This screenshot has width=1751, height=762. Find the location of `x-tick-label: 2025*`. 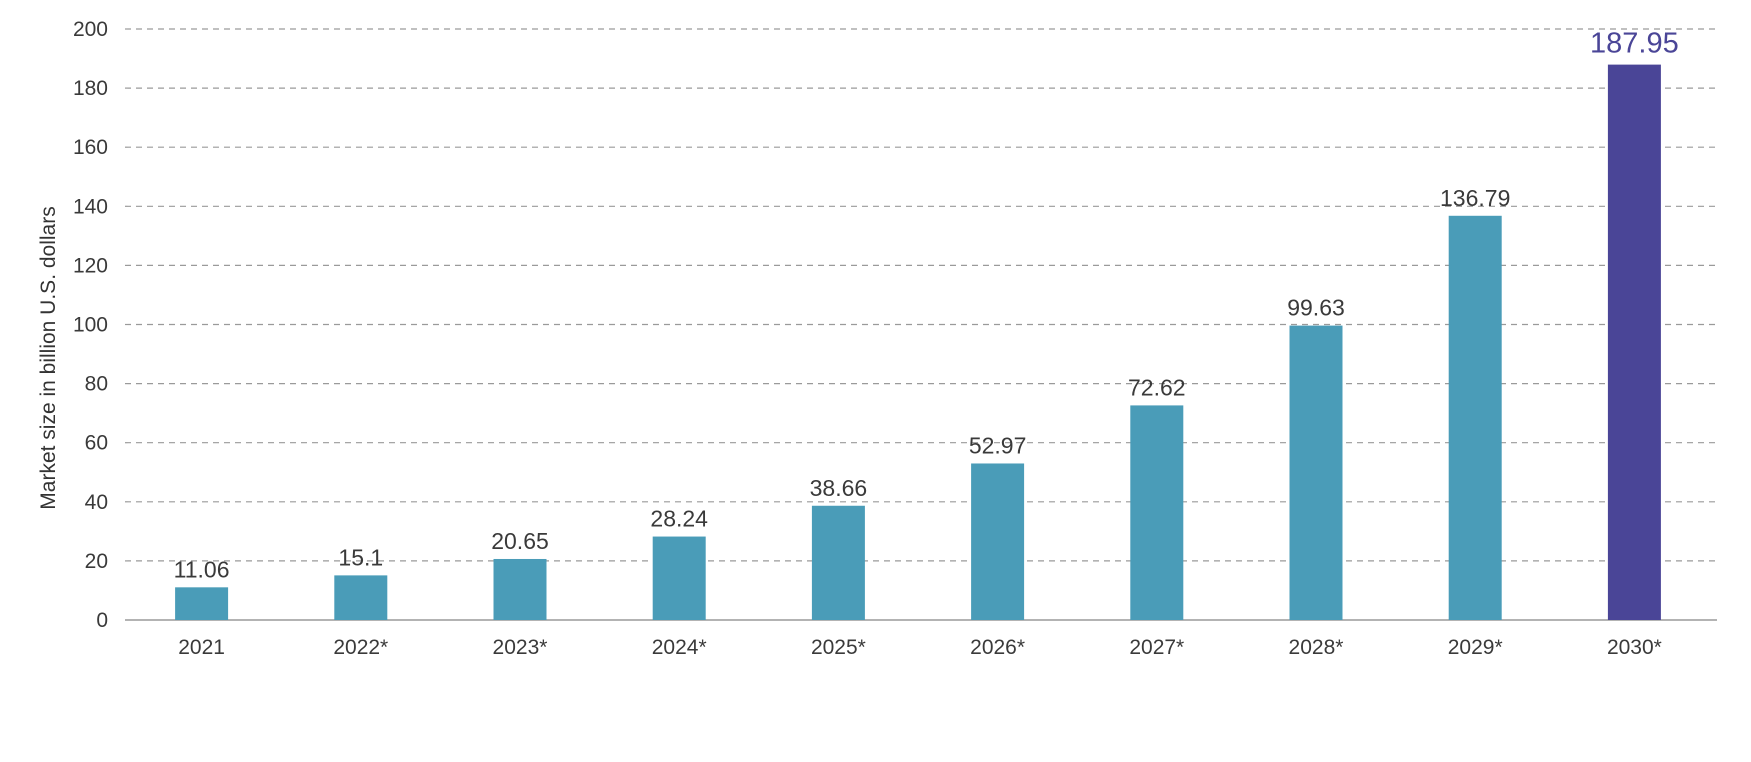

x-tick-label: 2025* is located at coordinates (838, 647).